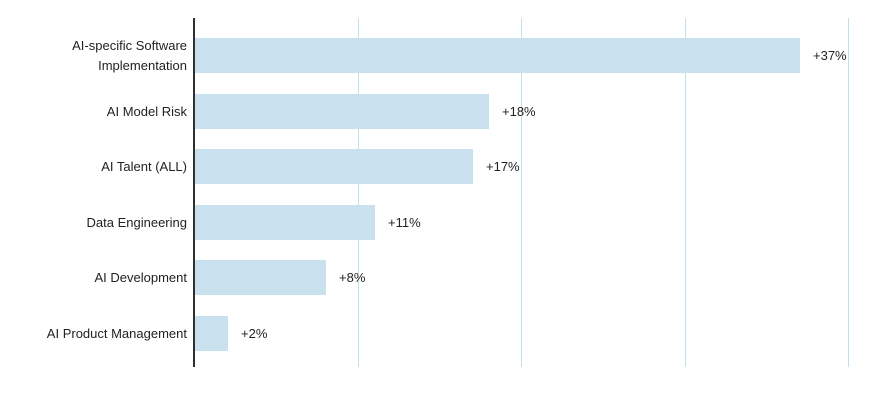 This screenshot has width=869, height=407. What do you see at coordinates (503, 166) in the screenshot?
I see `value-label: +17%` at bounding box center [503, 166].